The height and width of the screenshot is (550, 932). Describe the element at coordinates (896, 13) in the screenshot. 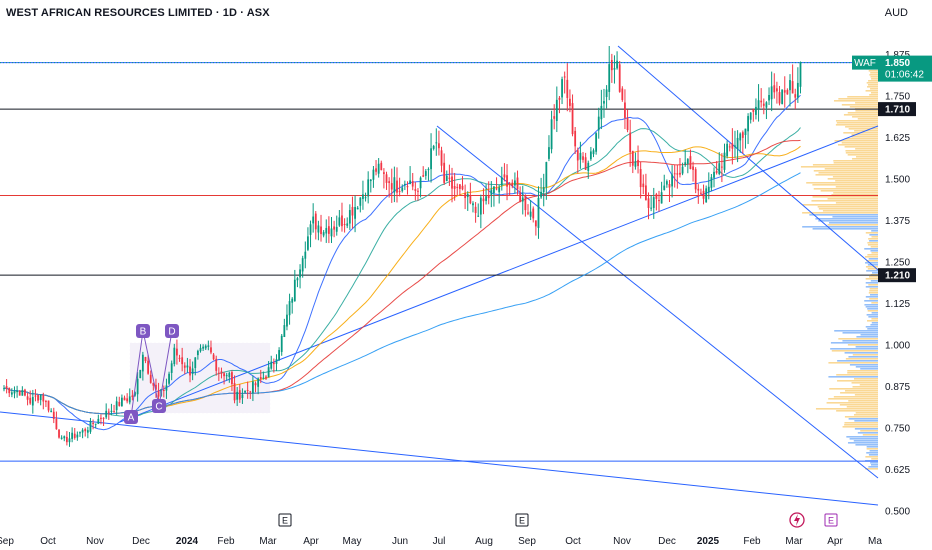

I see `currency-label: AUD` at that location.